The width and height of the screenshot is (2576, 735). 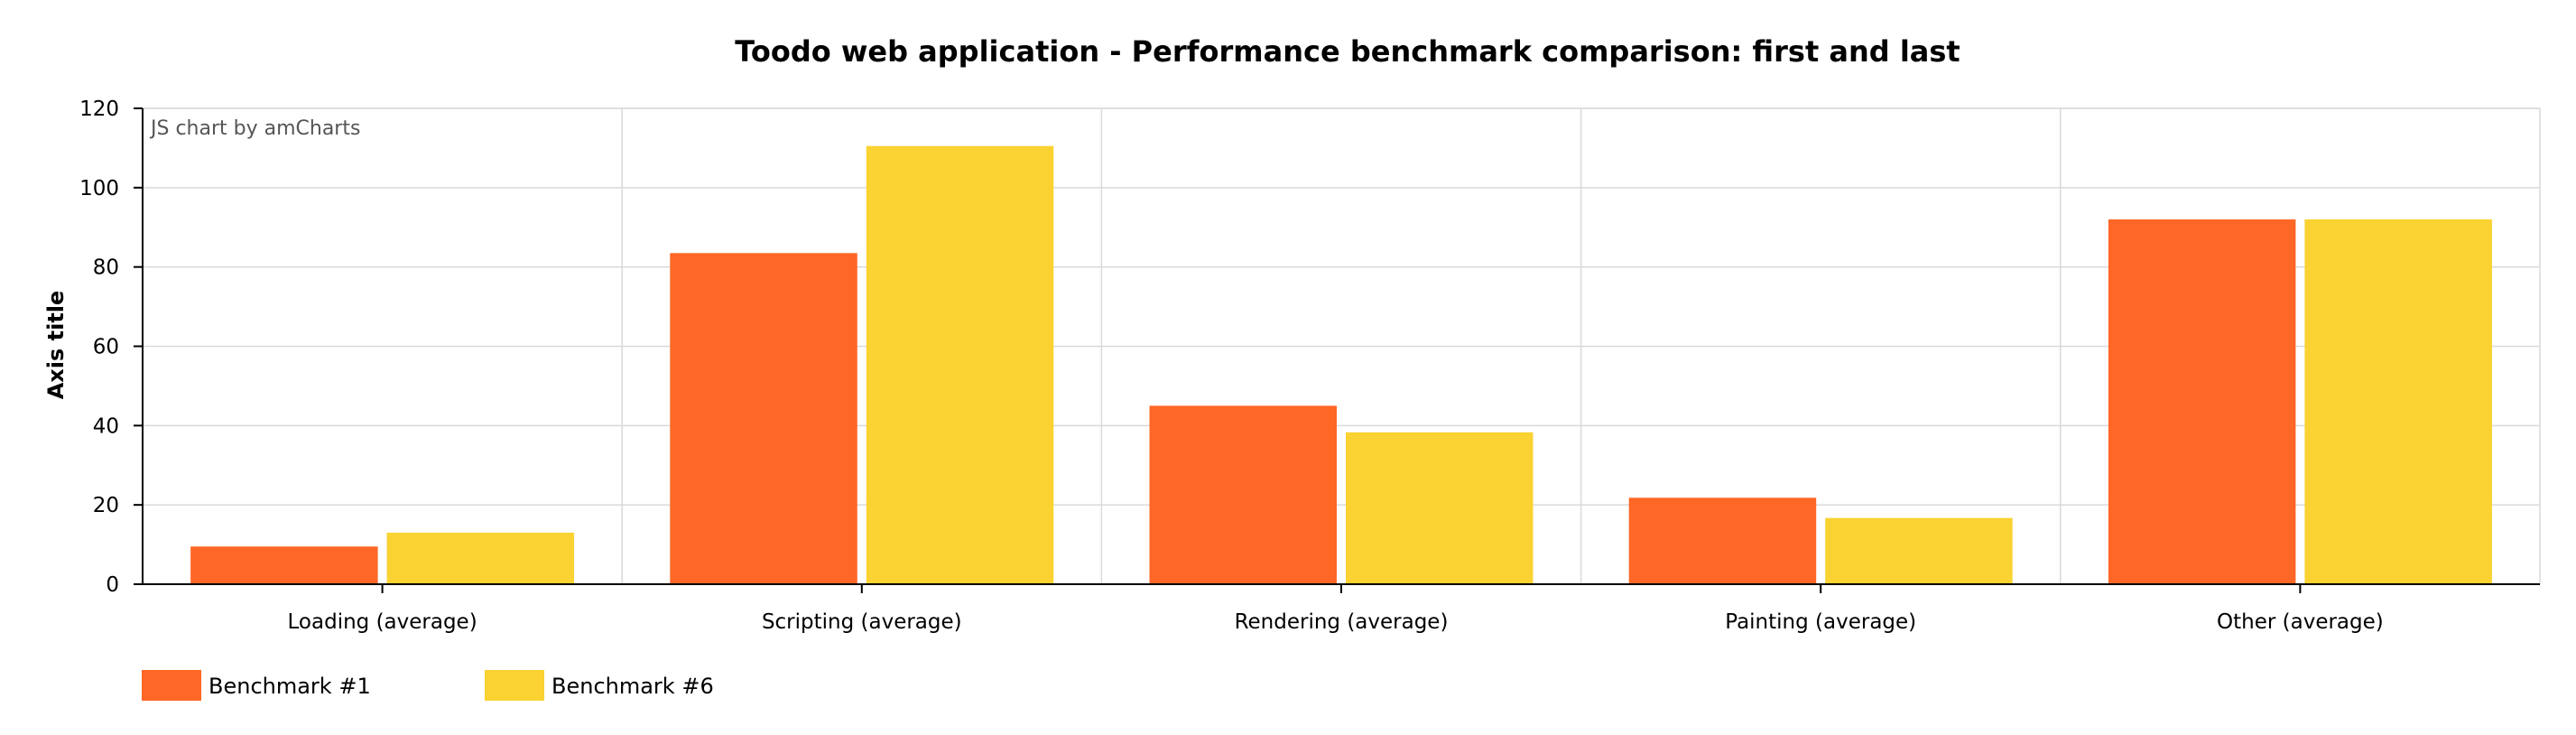 I want to click on x-tick-label: Scripting (average), so click(x=862, y=622).